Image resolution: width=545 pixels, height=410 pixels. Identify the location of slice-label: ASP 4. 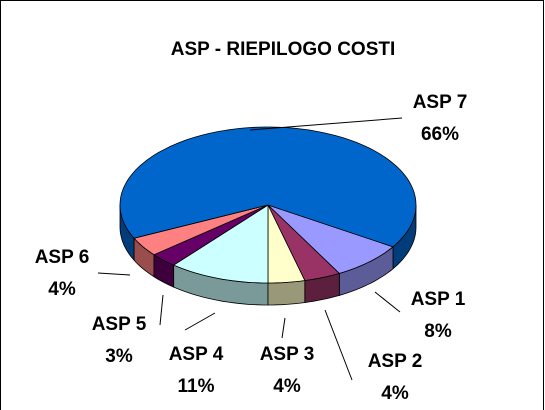
(196, 354).